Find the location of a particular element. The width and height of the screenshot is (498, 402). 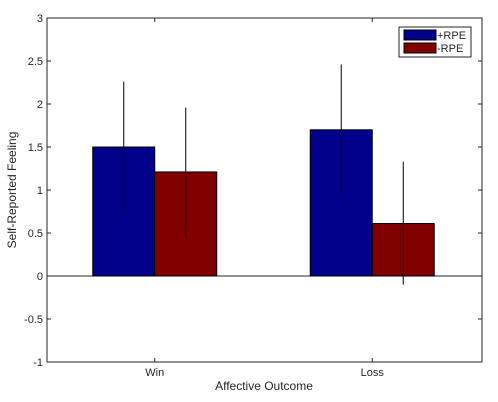

y-tick-label: 1 is located at coordinates (40, 191).